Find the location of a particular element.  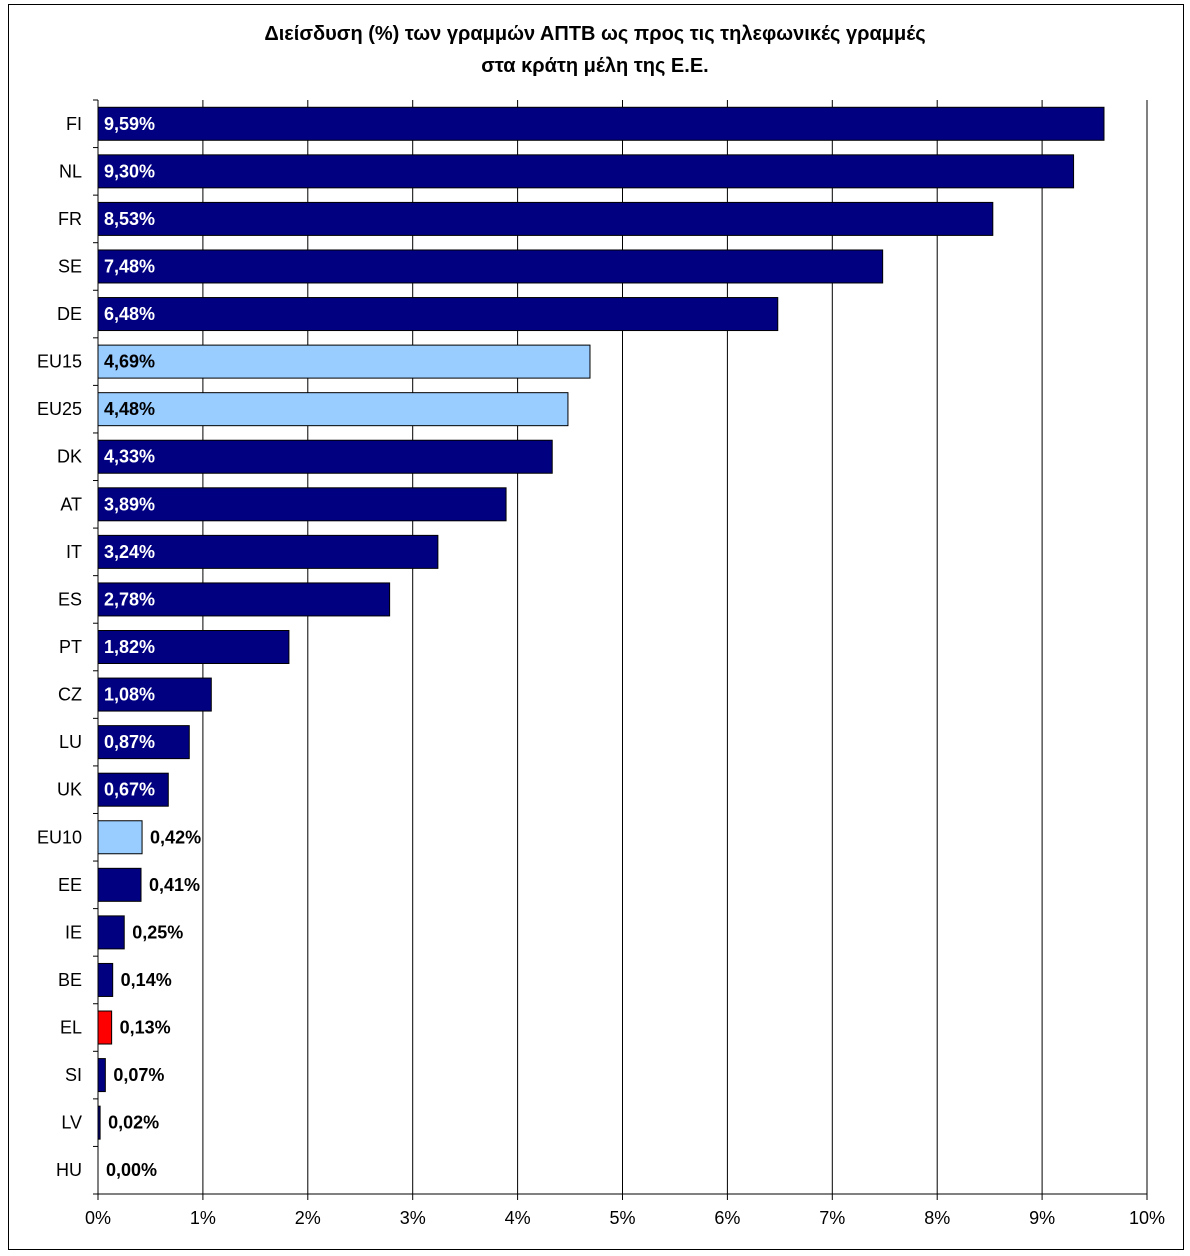

bar-eu15 is located at coordinates (344, 361).